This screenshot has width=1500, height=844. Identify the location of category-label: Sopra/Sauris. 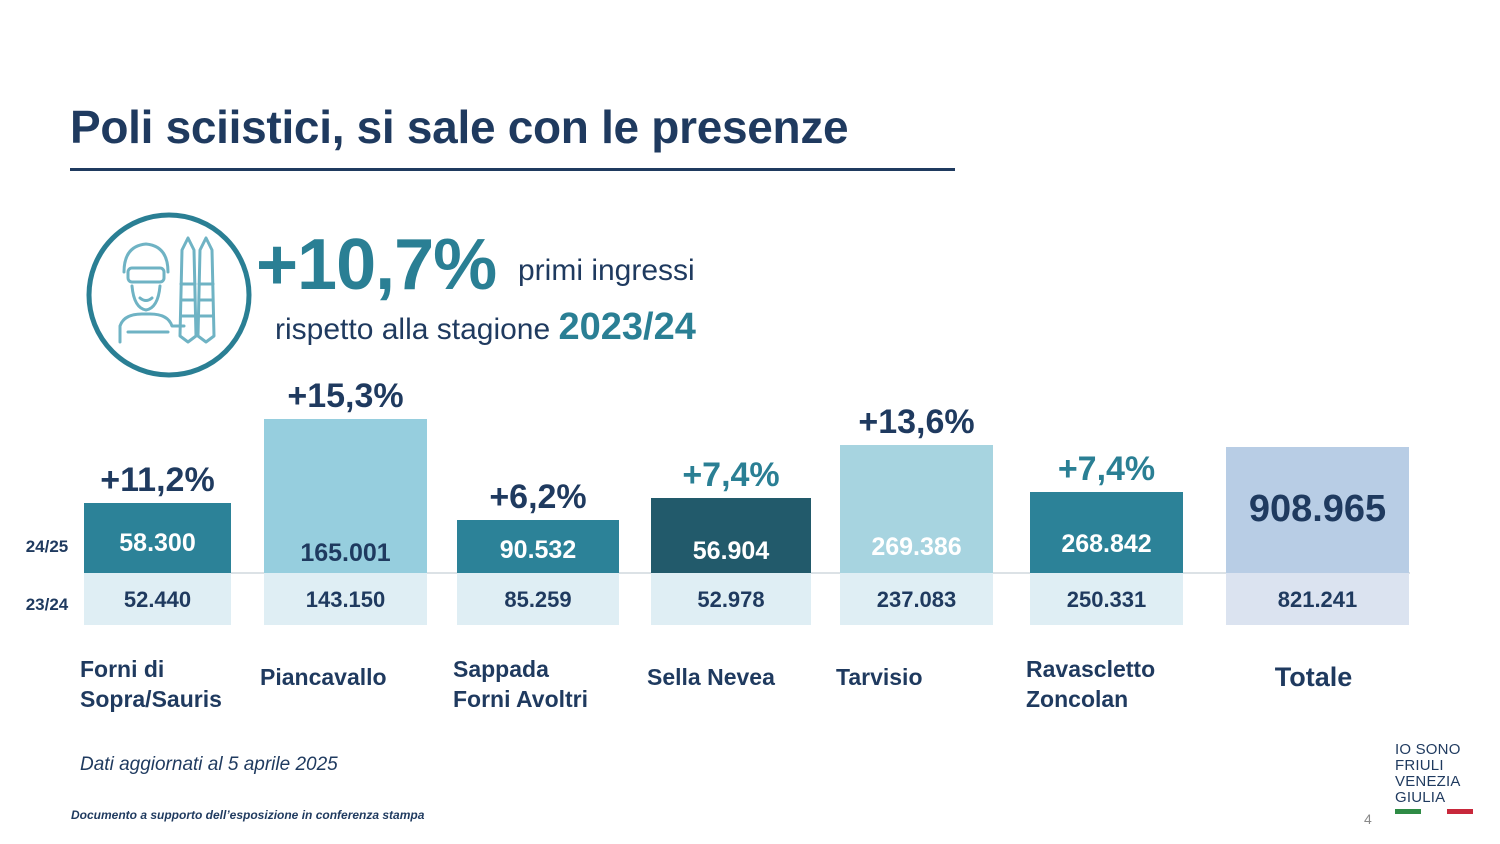
(151, 699).